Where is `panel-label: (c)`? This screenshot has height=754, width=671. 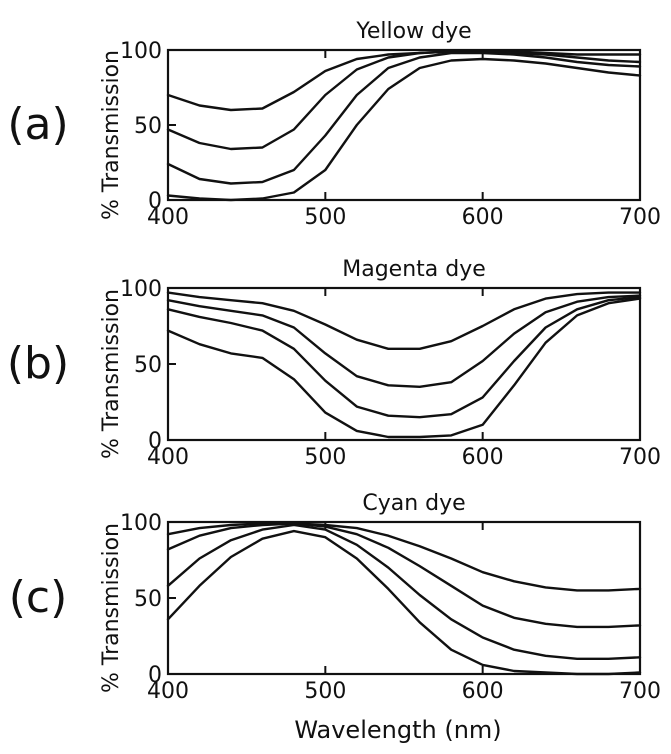
panel-label: (c) is located at coordinates (38, 597).